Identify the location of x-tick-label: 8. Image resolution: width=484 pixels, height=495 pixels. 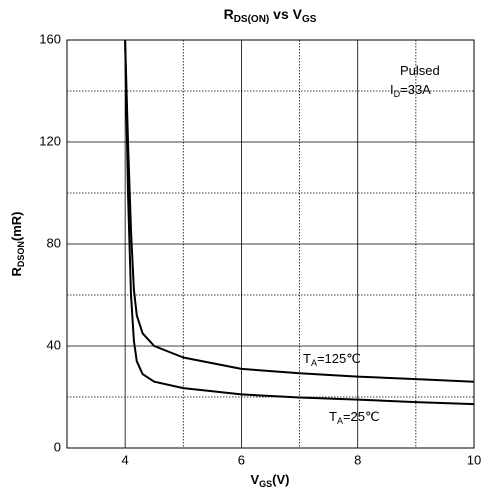
(357, 459).